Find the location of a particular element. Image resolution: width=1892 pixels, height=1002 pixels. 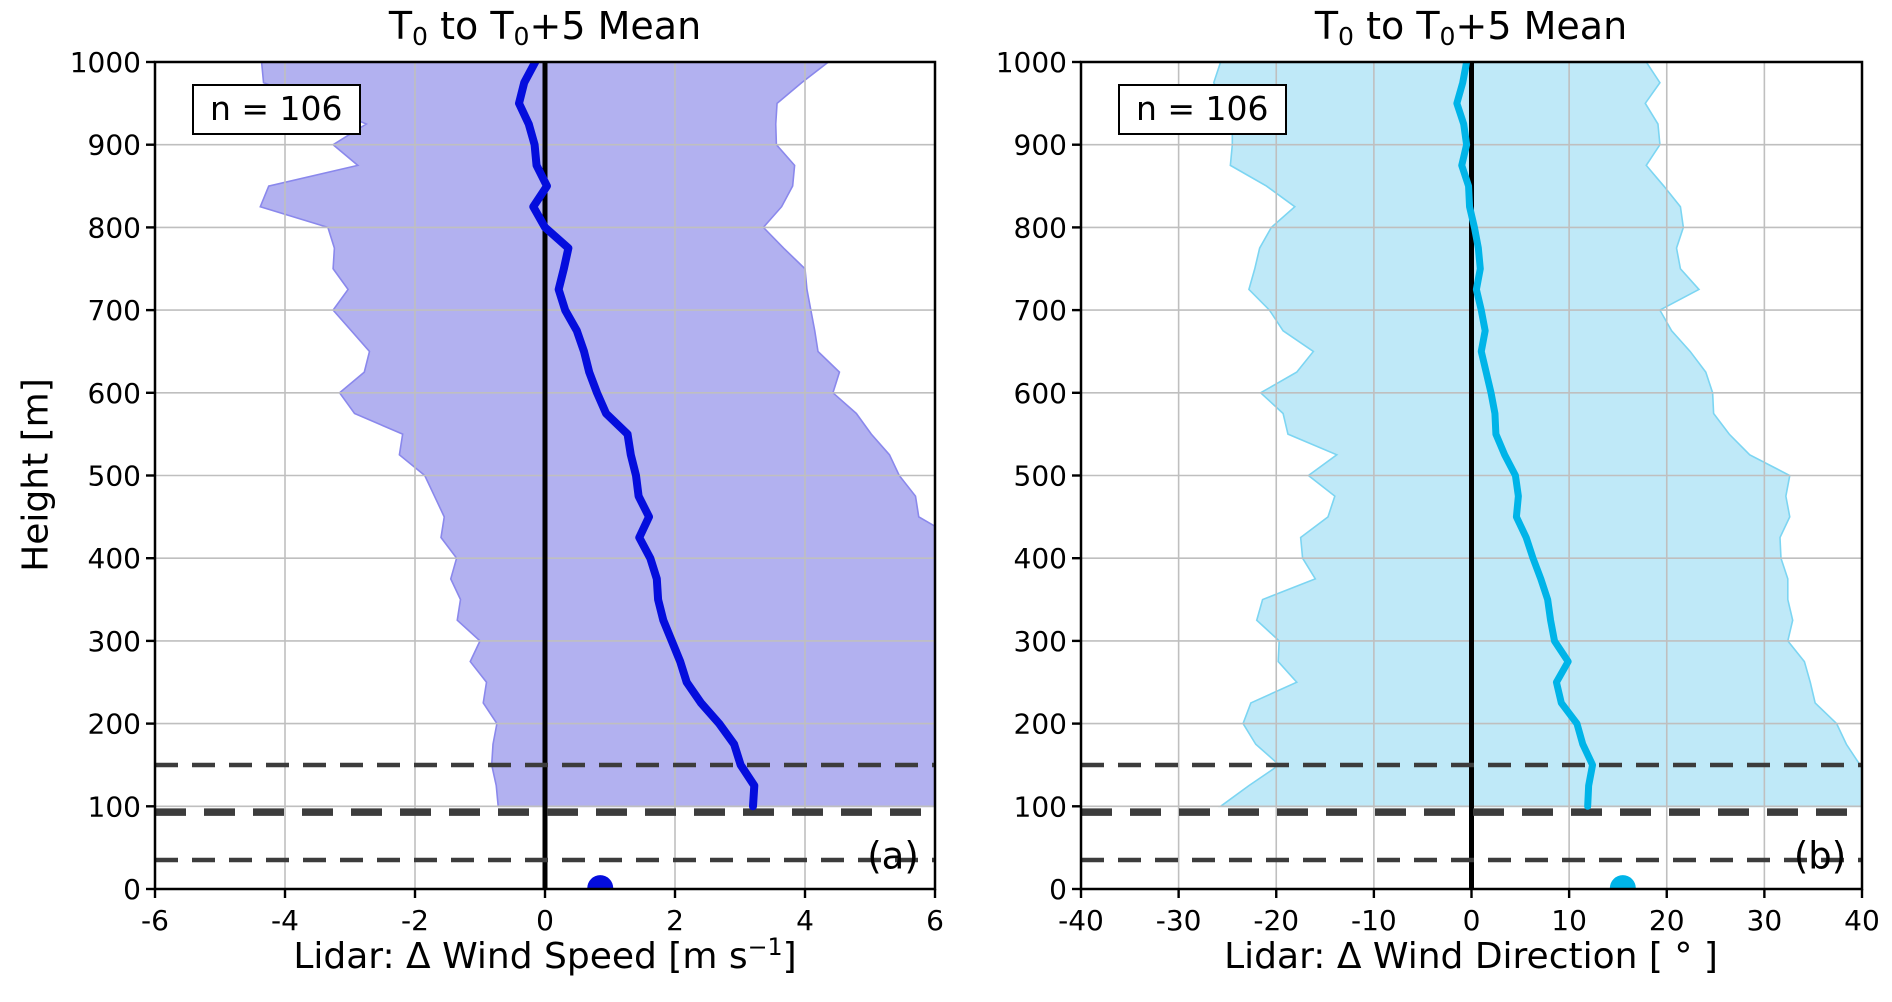

panel-a-y-tick-label: 200 is located at coordinates (114, 724).